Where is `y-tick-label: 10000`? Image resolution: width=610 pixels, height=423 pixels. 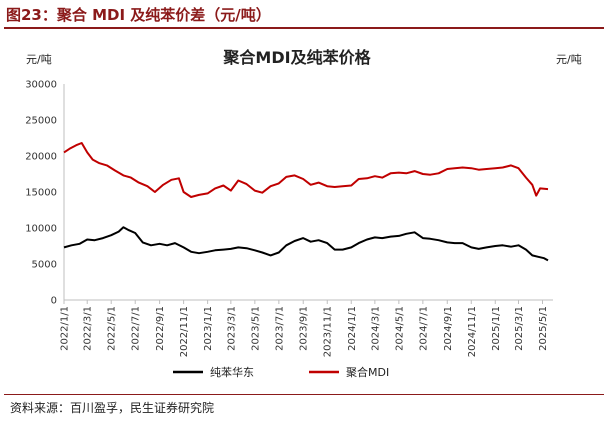
y-tick-label: 10000 is located at coordinates (41, 229).